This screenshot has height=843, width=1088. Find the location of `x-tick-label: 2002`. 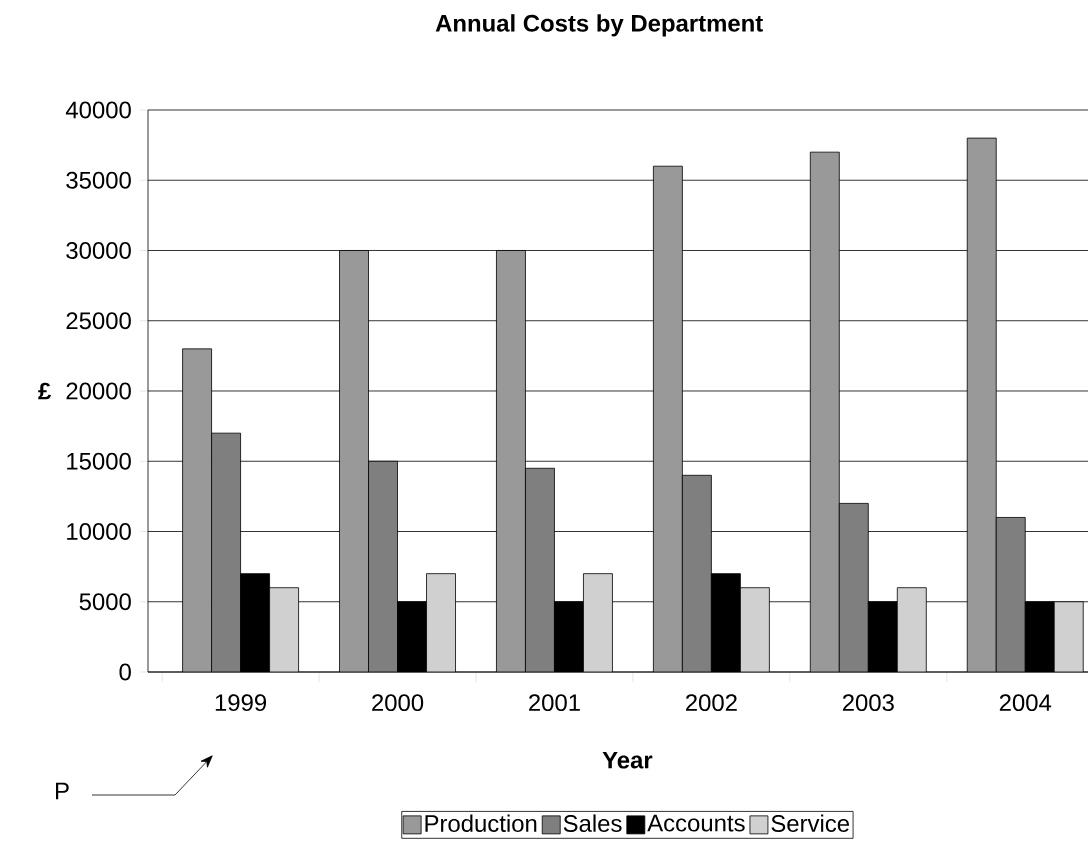

x-tick-label: 2002 is located at coordinates (711, 703).